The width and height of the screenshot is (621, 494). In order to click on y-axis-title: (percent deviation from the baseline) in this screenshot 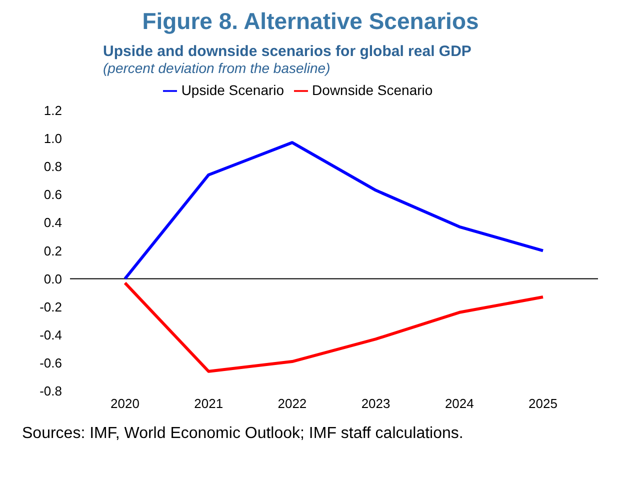, I will do `click(217, 68)`.